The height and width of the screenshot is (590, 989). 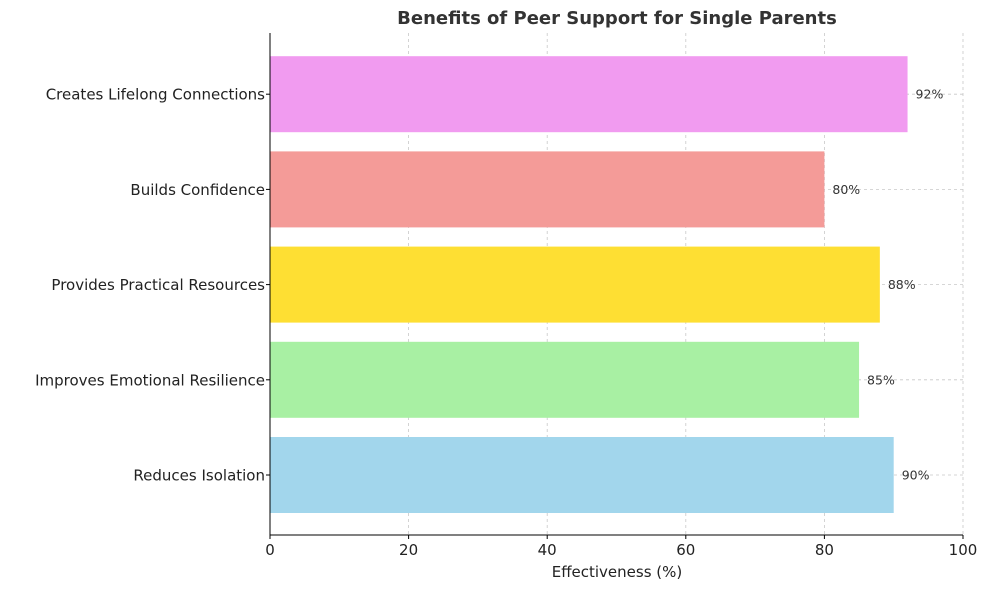 What do you see at coordinates (155, 95) in the screenshot?
I see `category-label: Creates Lifelong Connections` at bounding box center [155, 95].